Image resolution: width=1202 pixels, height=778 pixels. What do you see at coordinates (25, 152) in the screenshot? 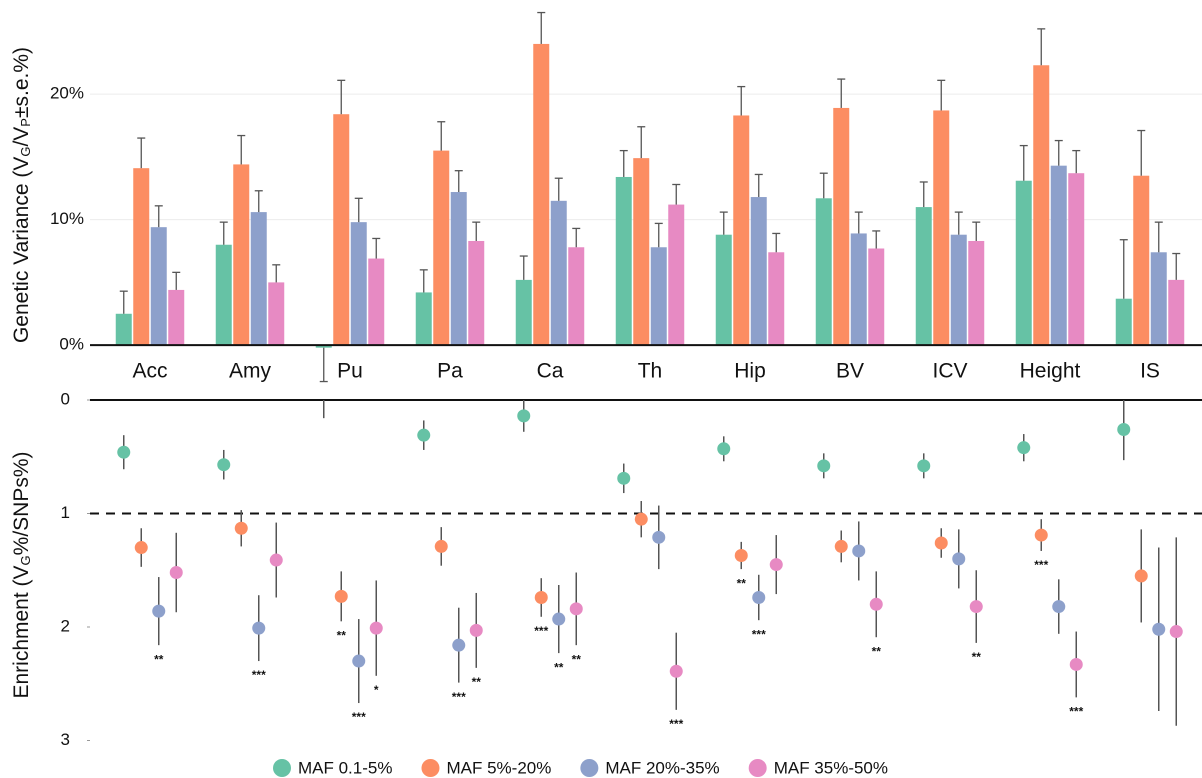
I see `y-axis-label-part: G` at bounding box center [25, 152].